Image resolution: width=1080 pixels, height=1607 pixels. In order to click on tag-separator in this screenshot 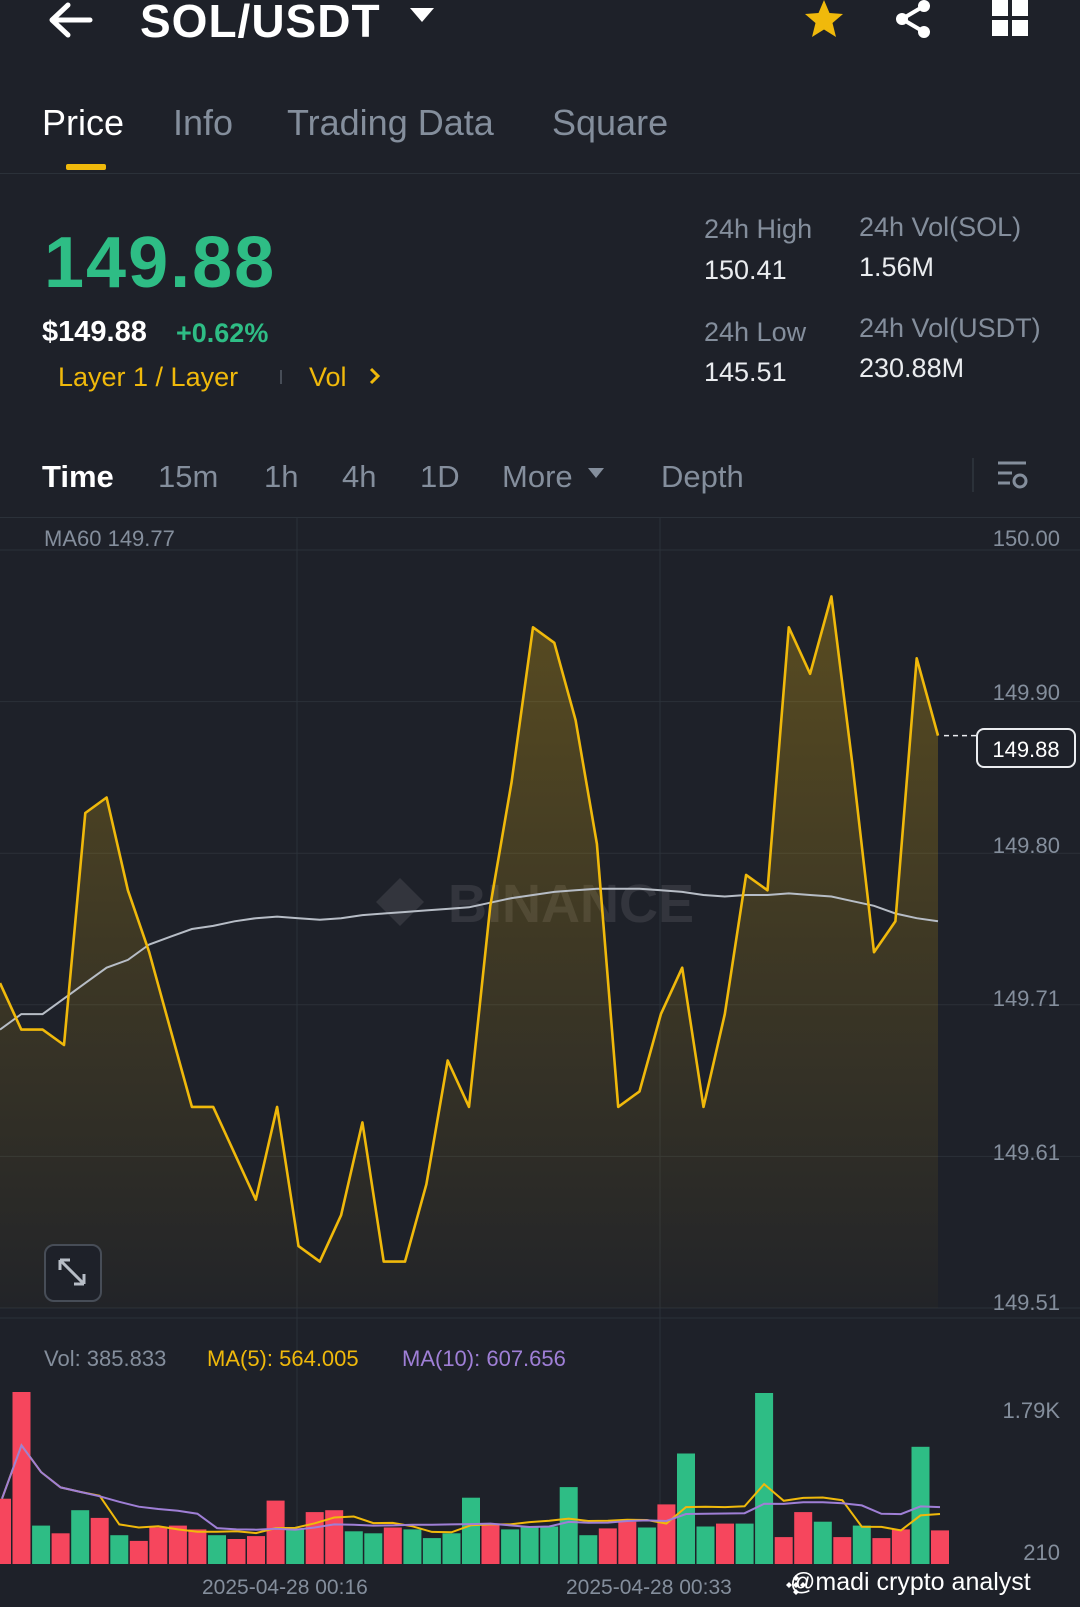, I will do `click(281, 377)`.